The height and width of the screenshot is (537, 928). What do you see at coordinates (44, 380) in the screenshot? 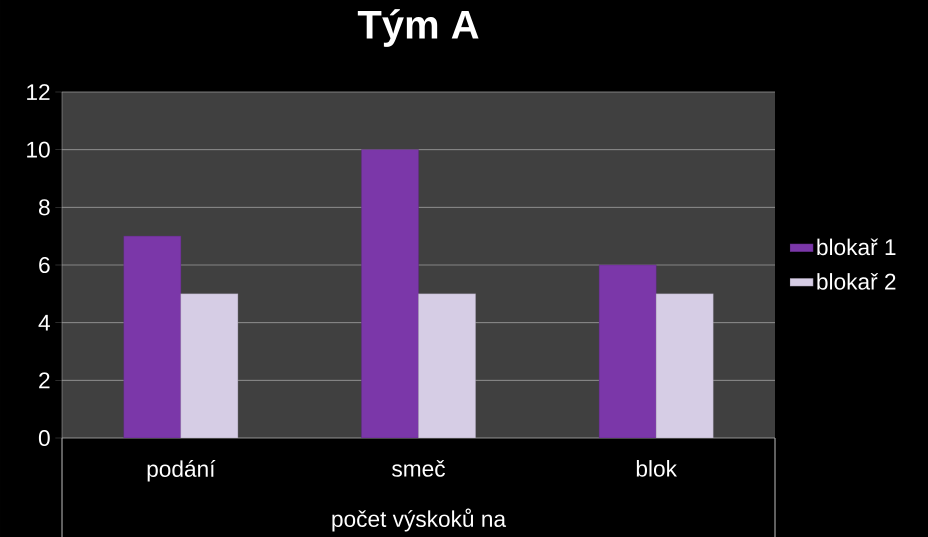
I see `y-tick-label: 2` at bounding box center [44, 380].